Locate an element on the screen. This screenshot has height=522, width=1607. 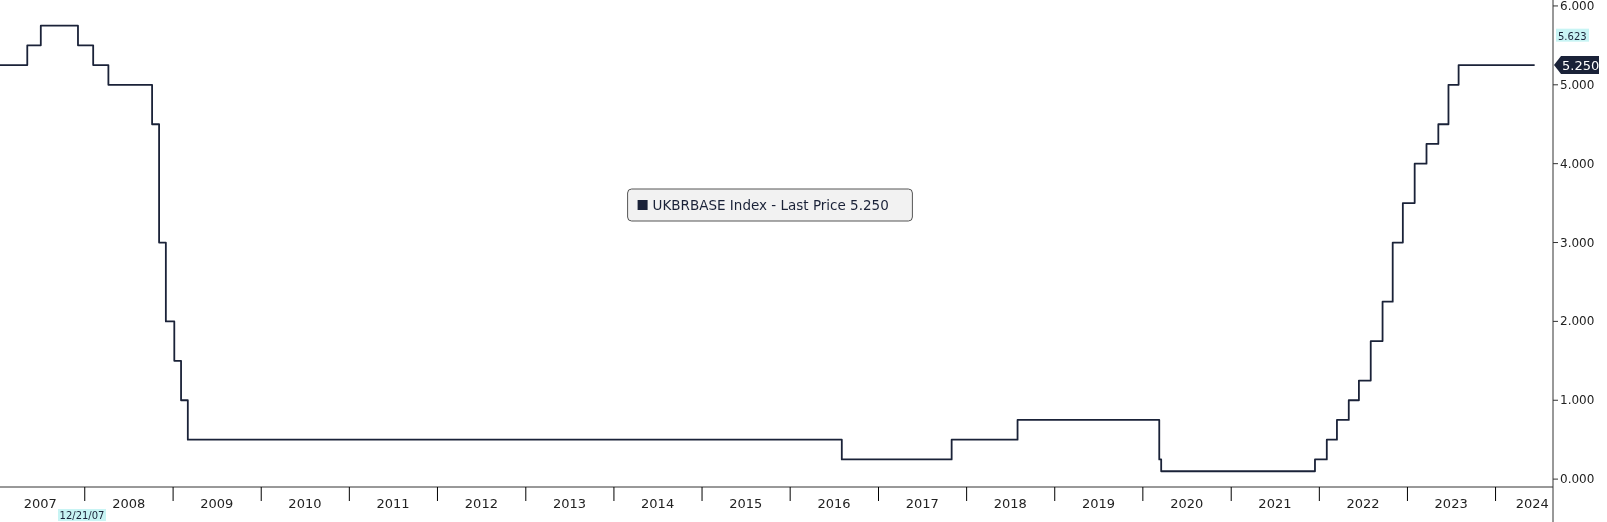
y-tick-label: 3.000 is located at coordinates (1577, 242).